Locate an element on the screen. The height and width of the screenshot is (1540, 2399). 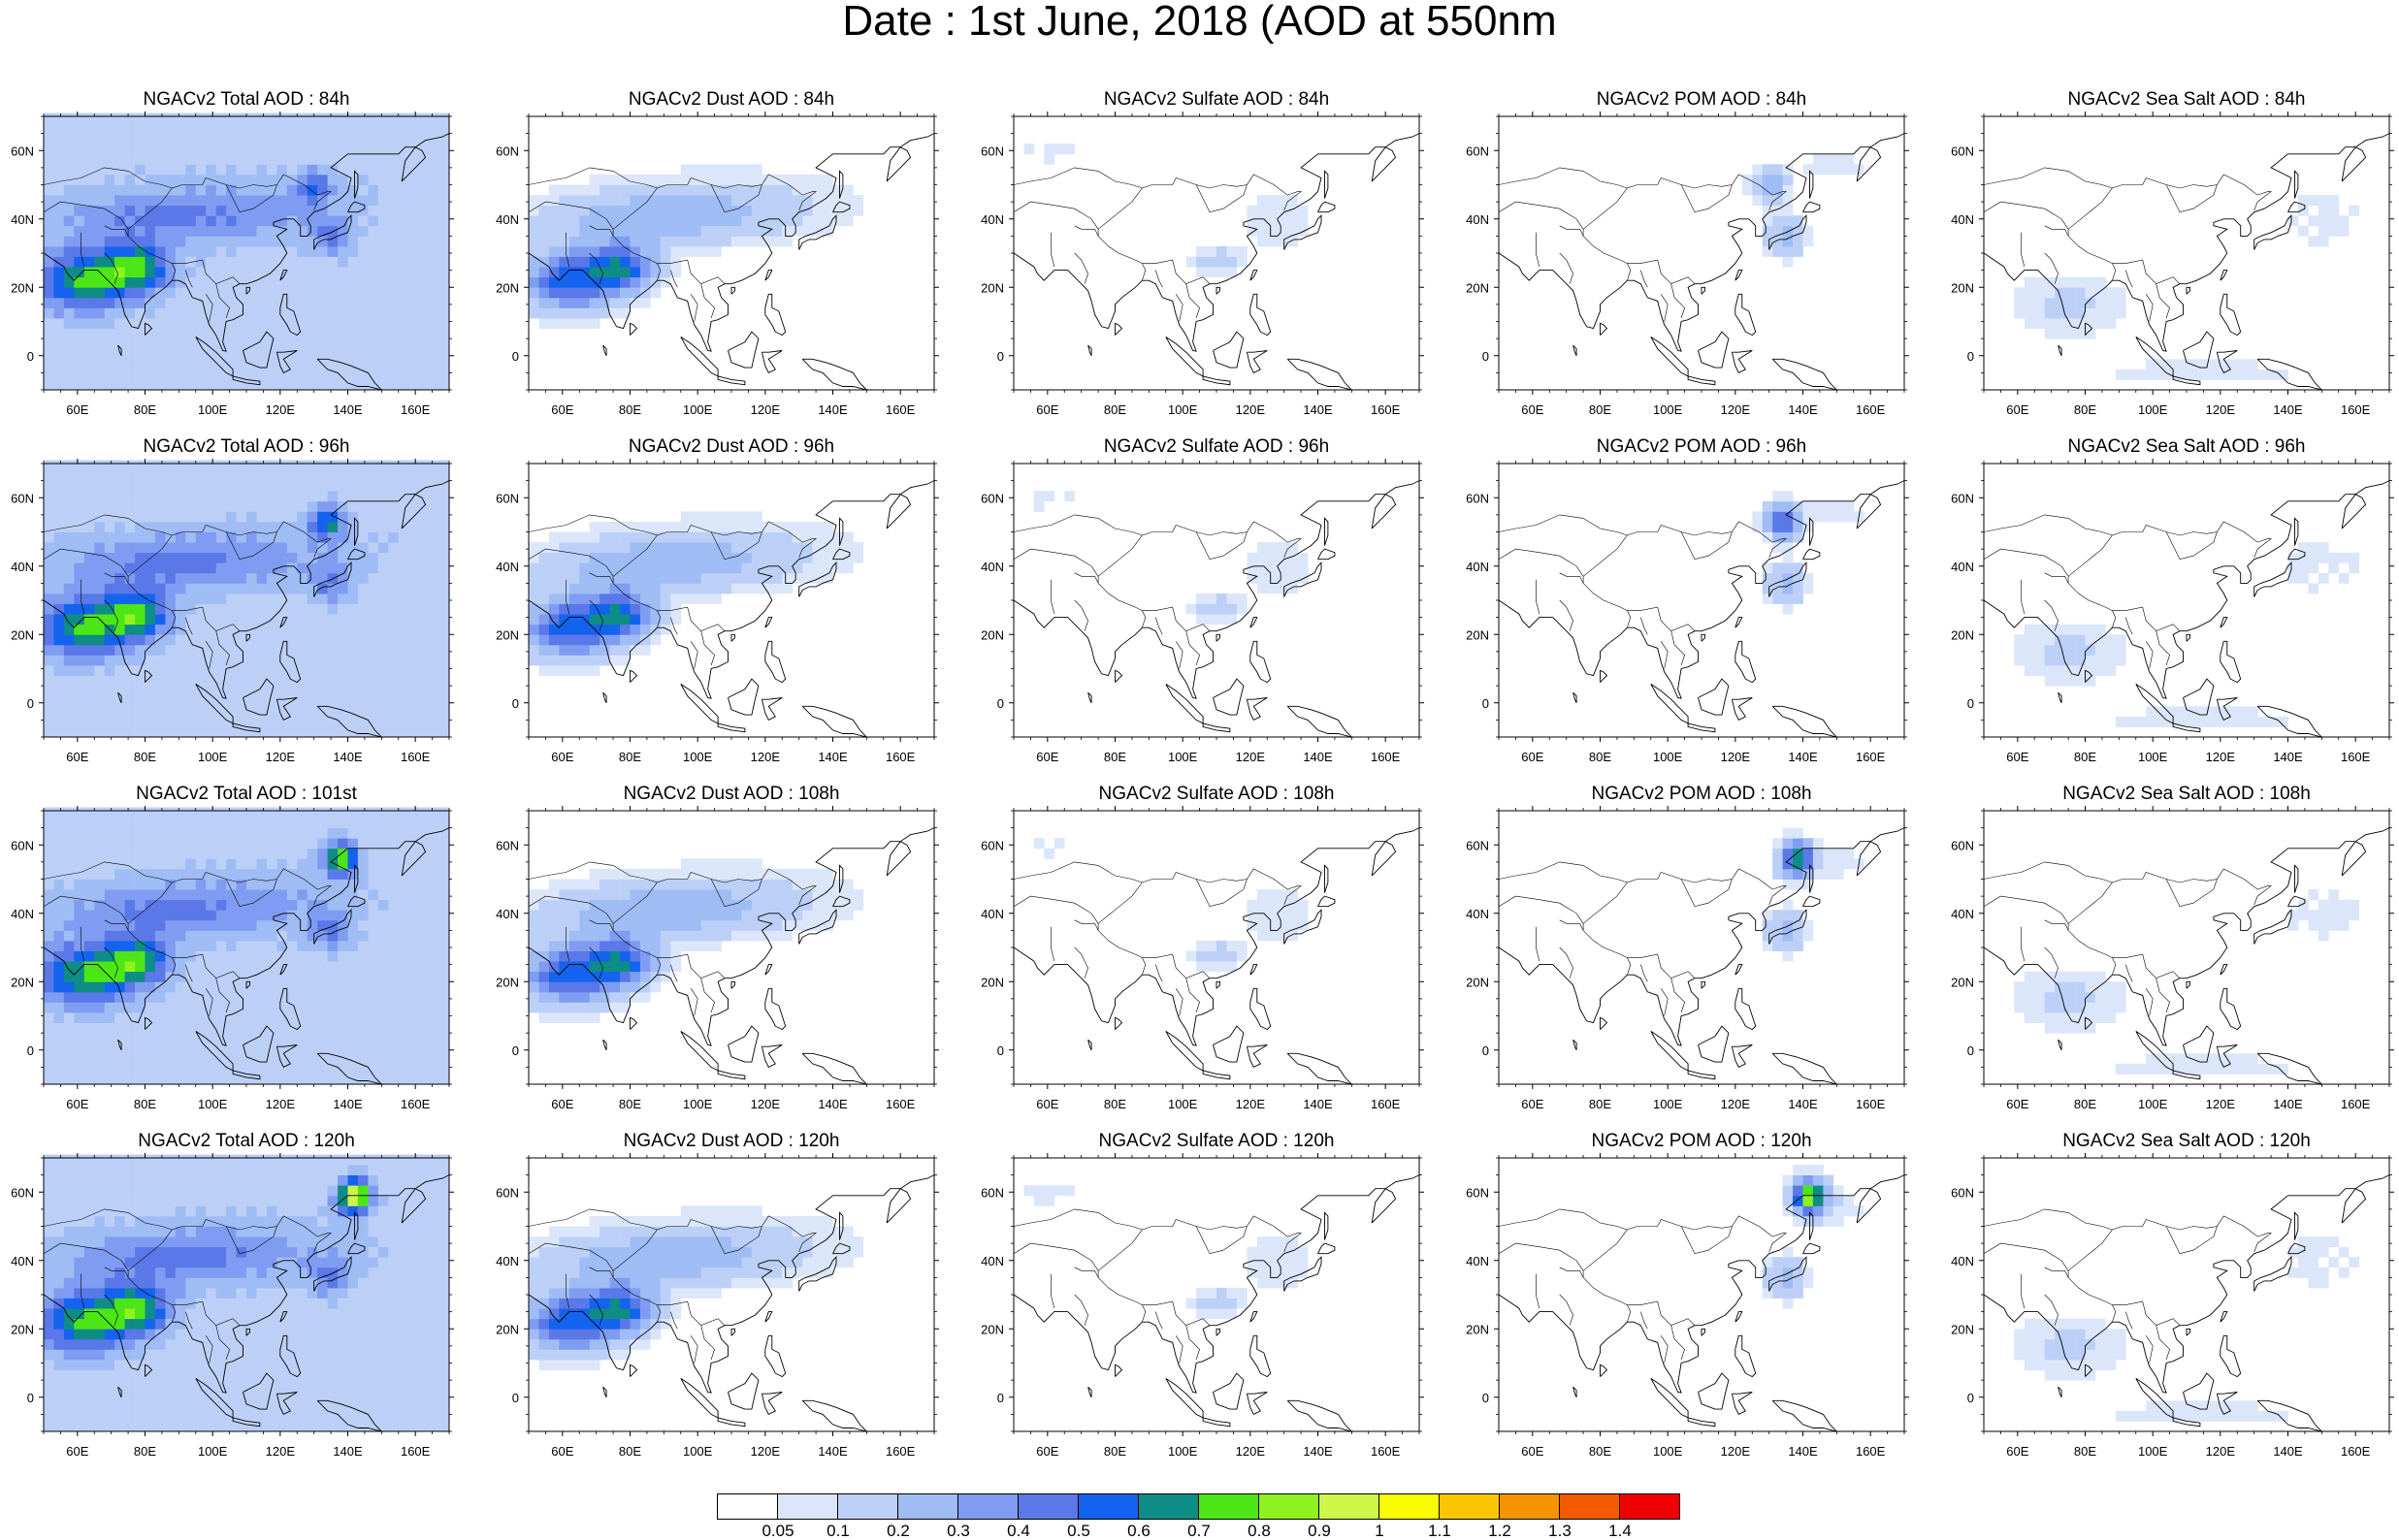
lon-tick-label: 60E is located at coordinates (562, 757).